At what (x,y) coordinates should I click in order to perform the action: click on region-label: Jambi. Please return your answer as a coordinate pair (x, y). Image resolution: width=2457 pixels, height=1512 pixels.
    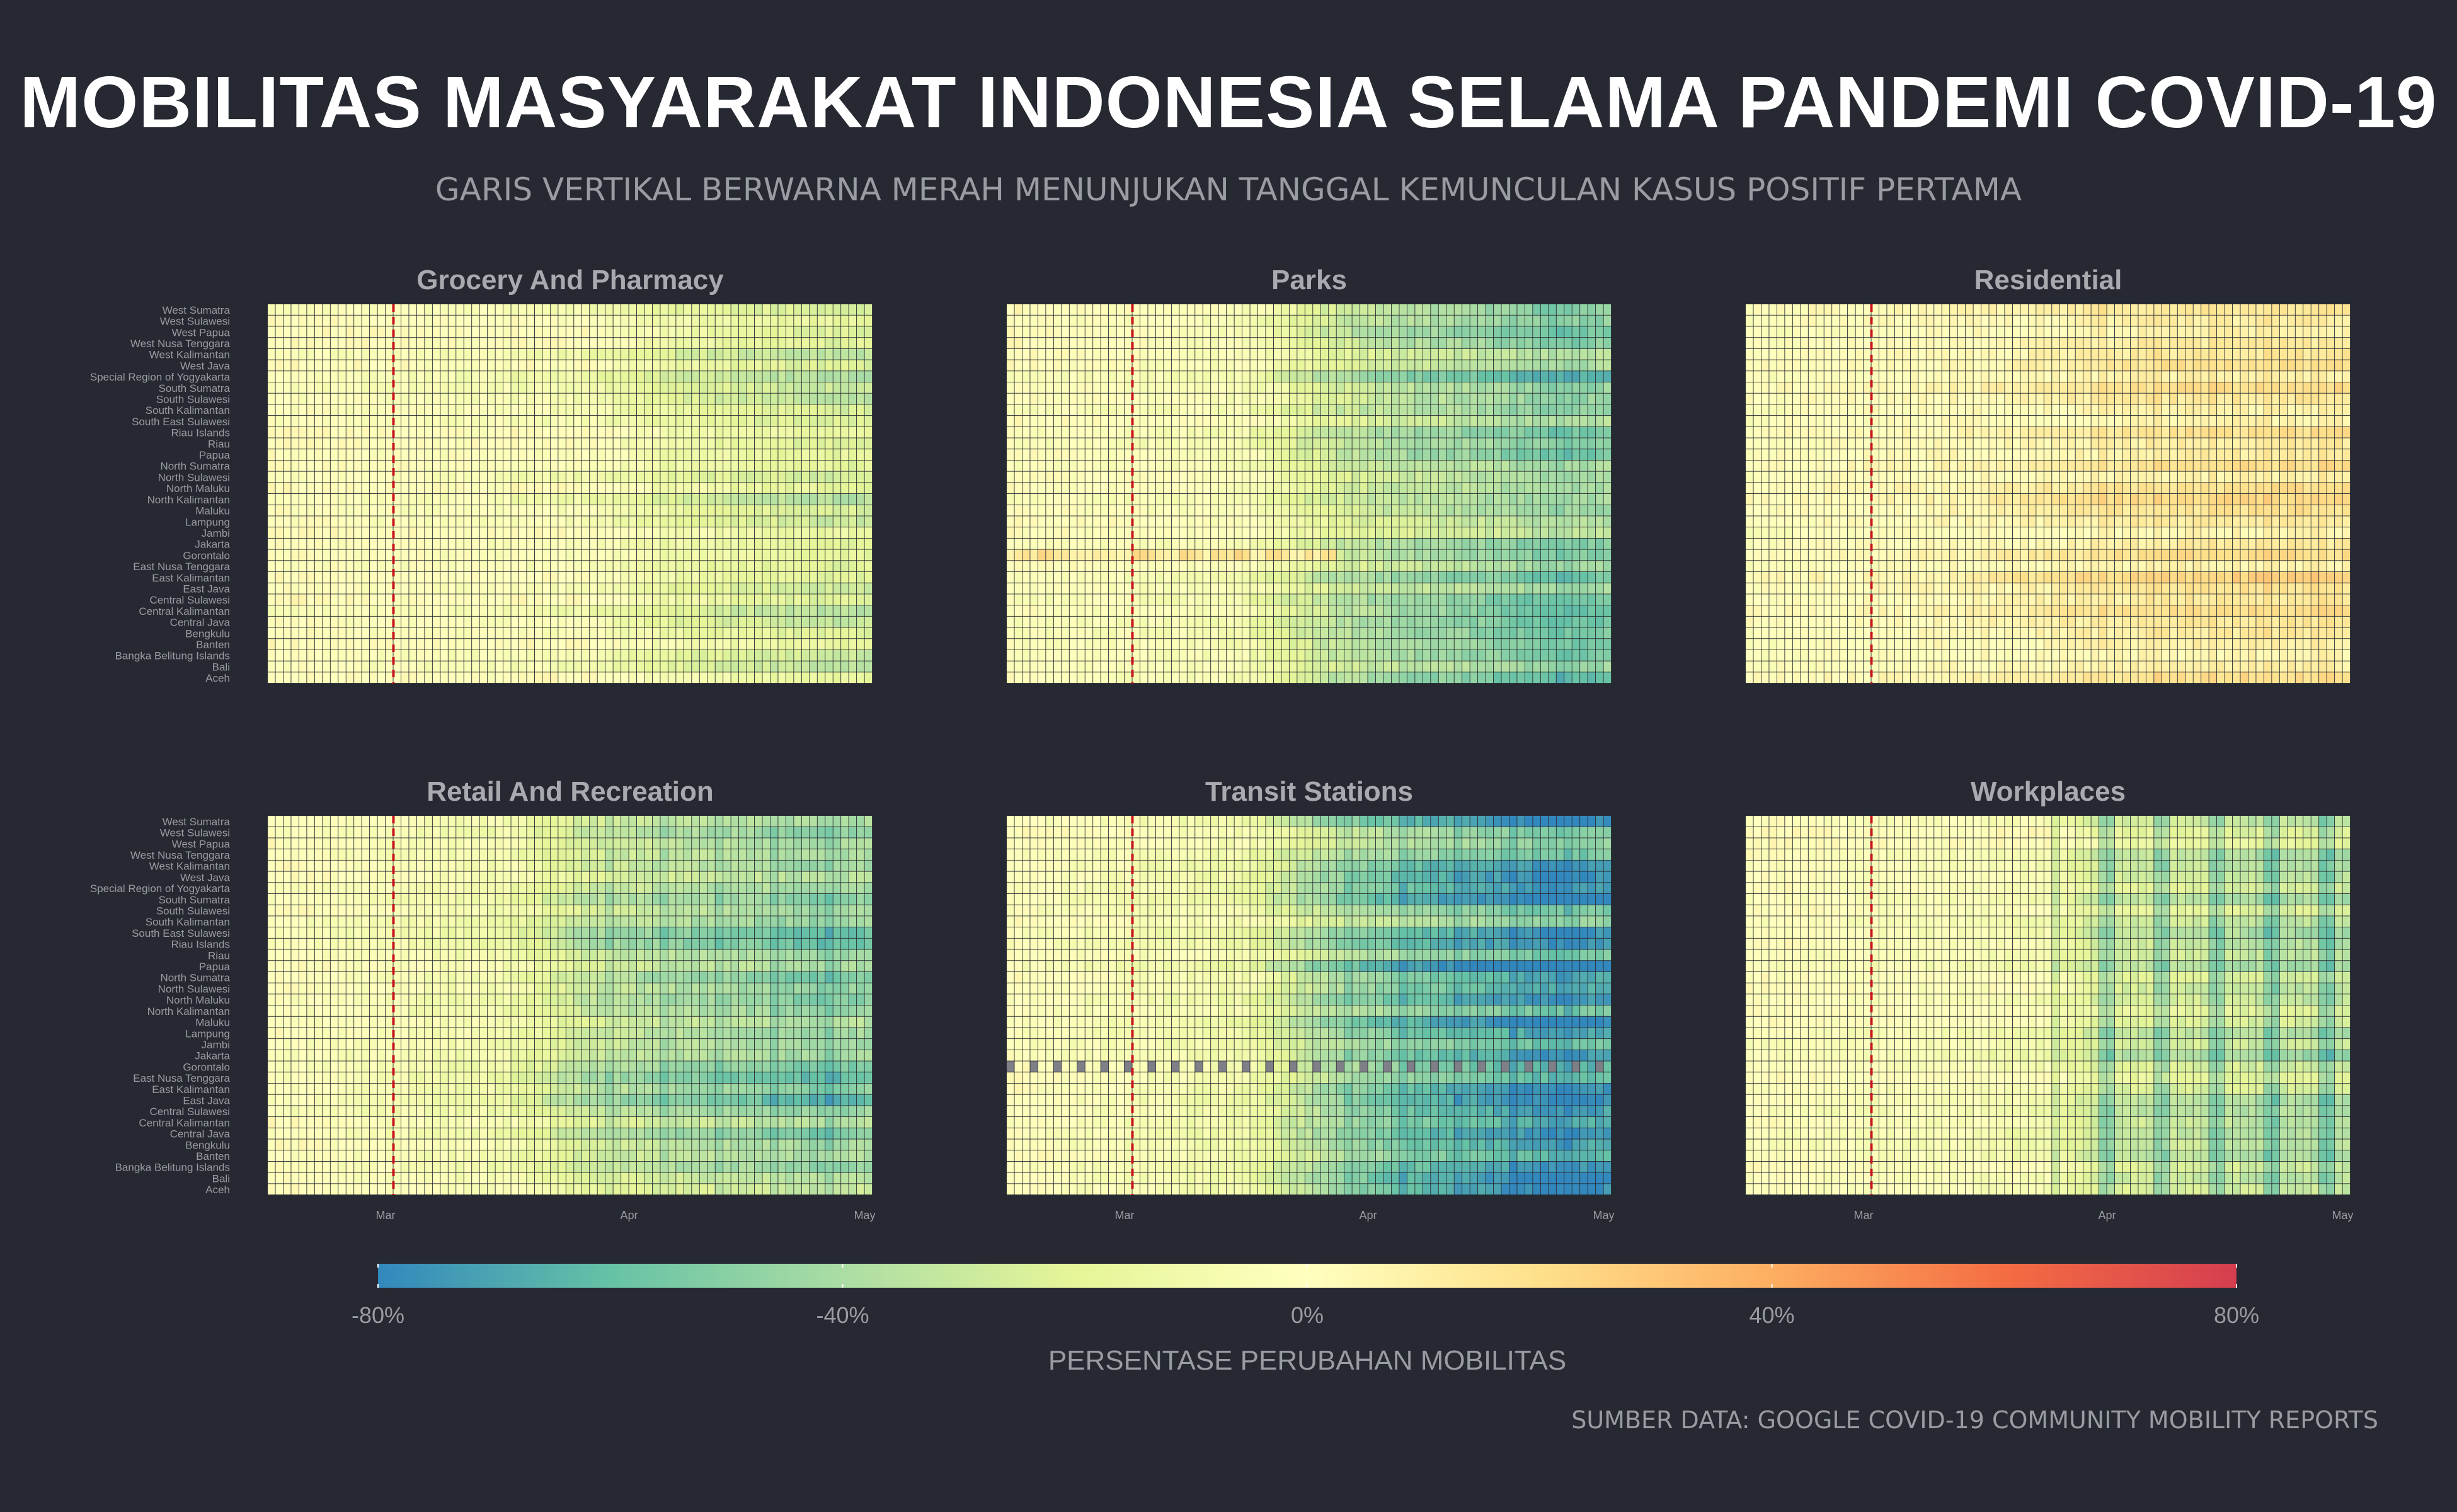
    Looking at the image, I should click on (216, 533).